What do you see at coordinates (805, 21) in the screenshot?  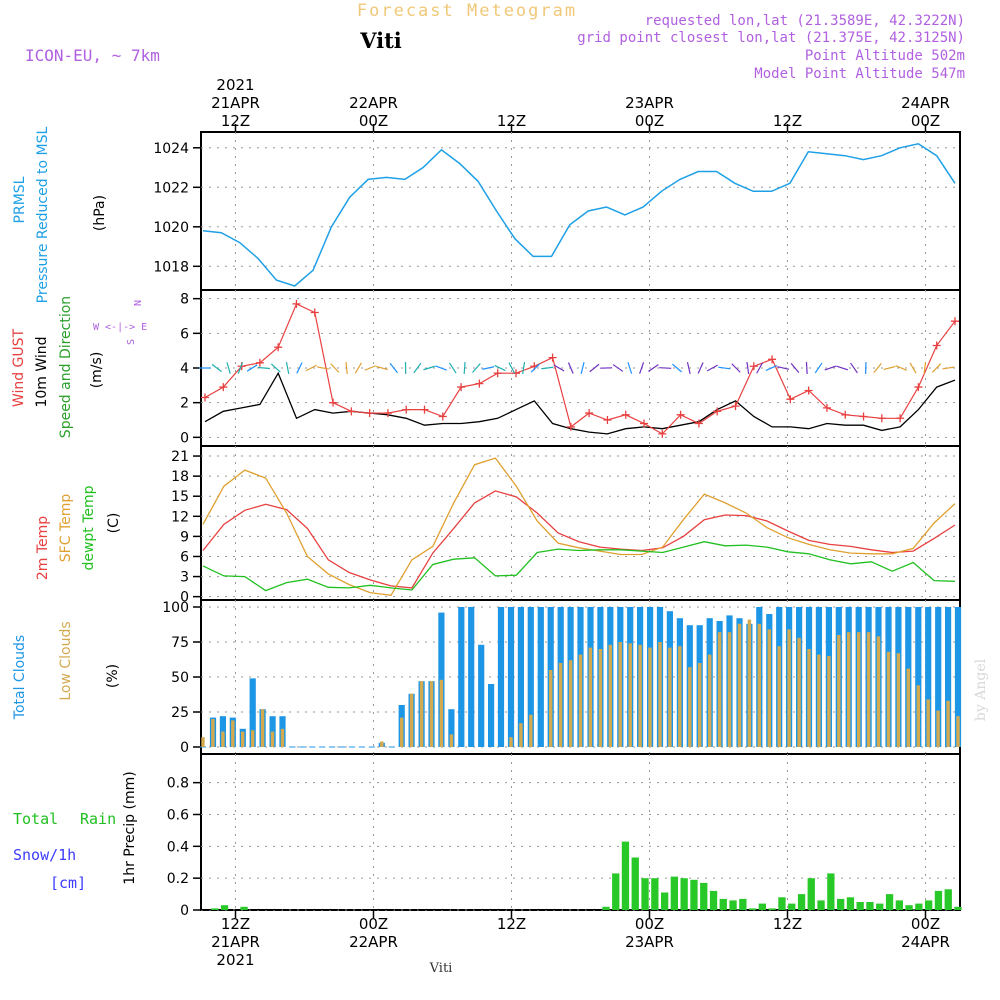 I see `requested-coords: requested lon,lat (21.3589E, 42.3222N)` at bounding box center [805, 21].